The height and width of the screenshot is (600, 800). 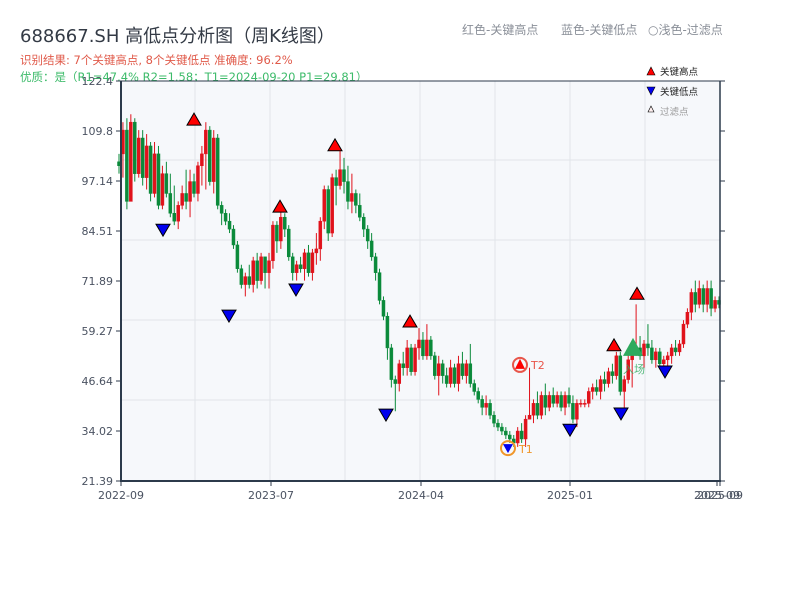 What do you see at coordinates (98, 131) in the screenshot?
I see `y-tick-label: 109.8` at bounding box center [98, 131].